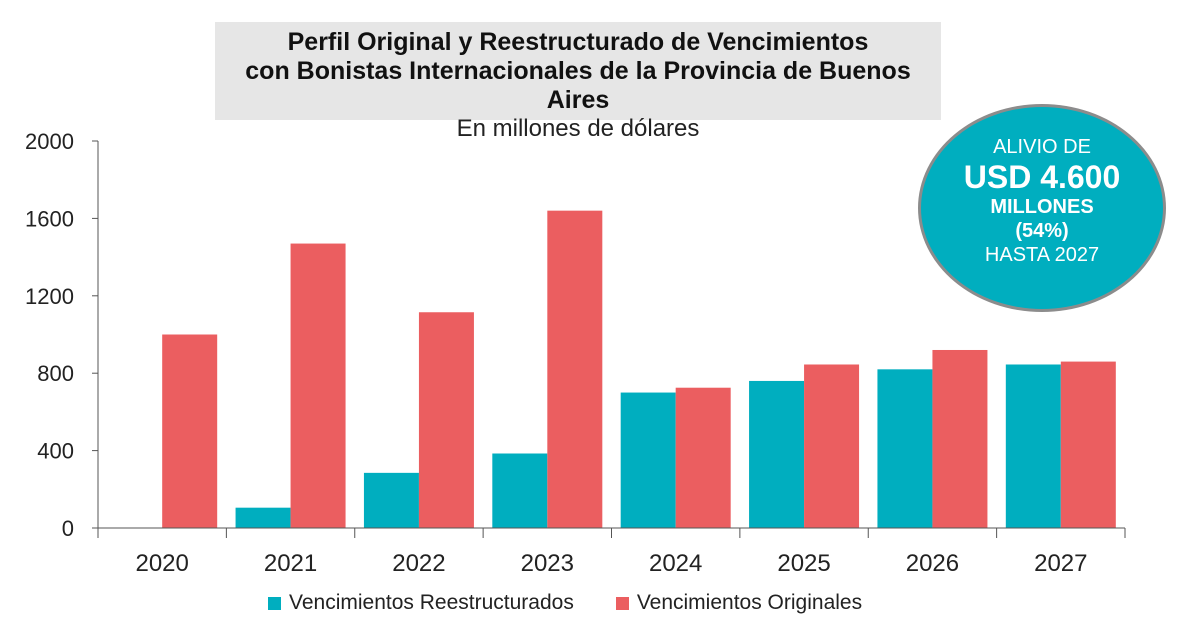  What do you see at coordinates (622, 603) in the screenshot?
I see `legend-swatch-original` at bounding box center [622, 603].